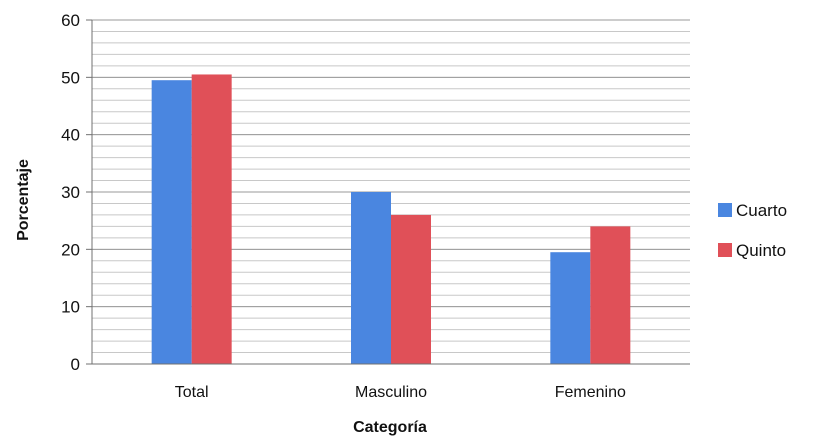 This screenshot has width=817, height=443. What do you see at coordinates (70, 307) in the screenshot?
I see `y-tick-label: 10` at bounding box center [70, 307].